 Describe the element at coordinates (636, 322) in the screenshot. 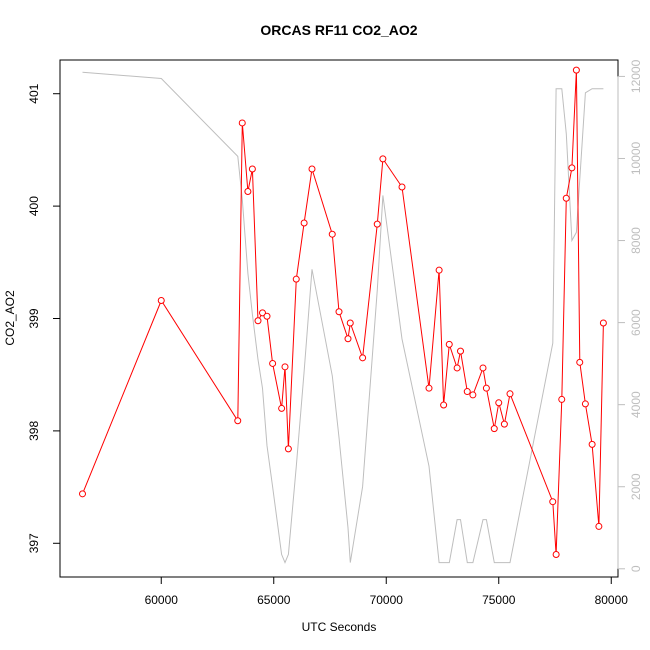

I see `y2-tick-label: 6000` at that location.